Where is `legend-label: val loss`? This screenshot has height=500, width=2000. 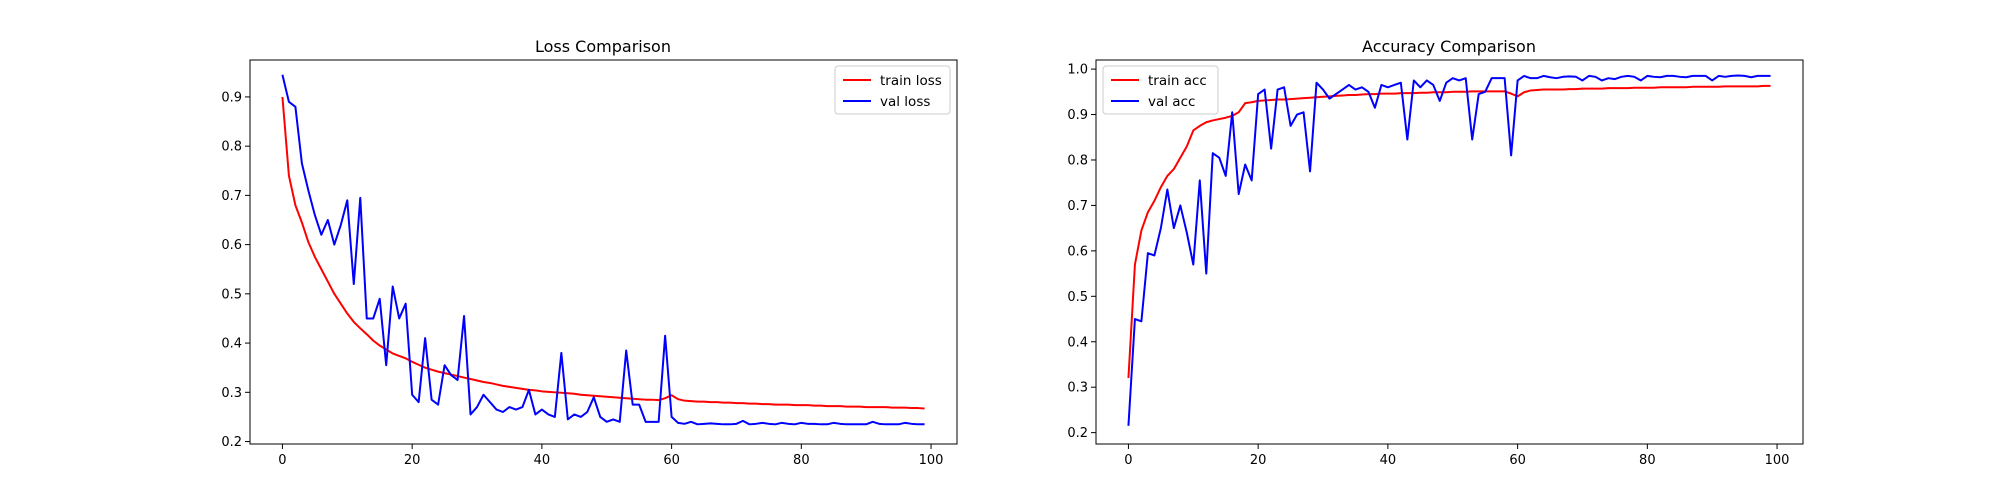 legend-label: val loss is located at coordinates (905, 102).